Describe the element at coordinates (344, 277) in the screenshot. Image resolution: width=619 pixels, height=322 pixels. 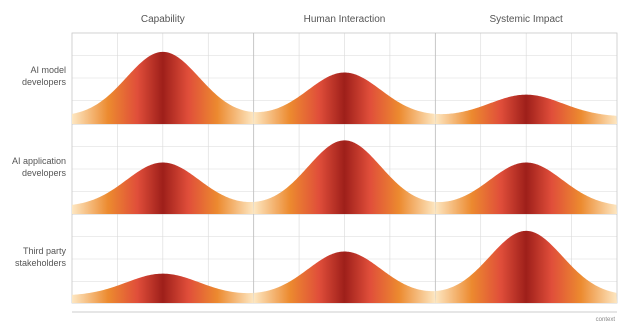
I see `ridge-third-party-stakeholders-human-interaction` at that location.